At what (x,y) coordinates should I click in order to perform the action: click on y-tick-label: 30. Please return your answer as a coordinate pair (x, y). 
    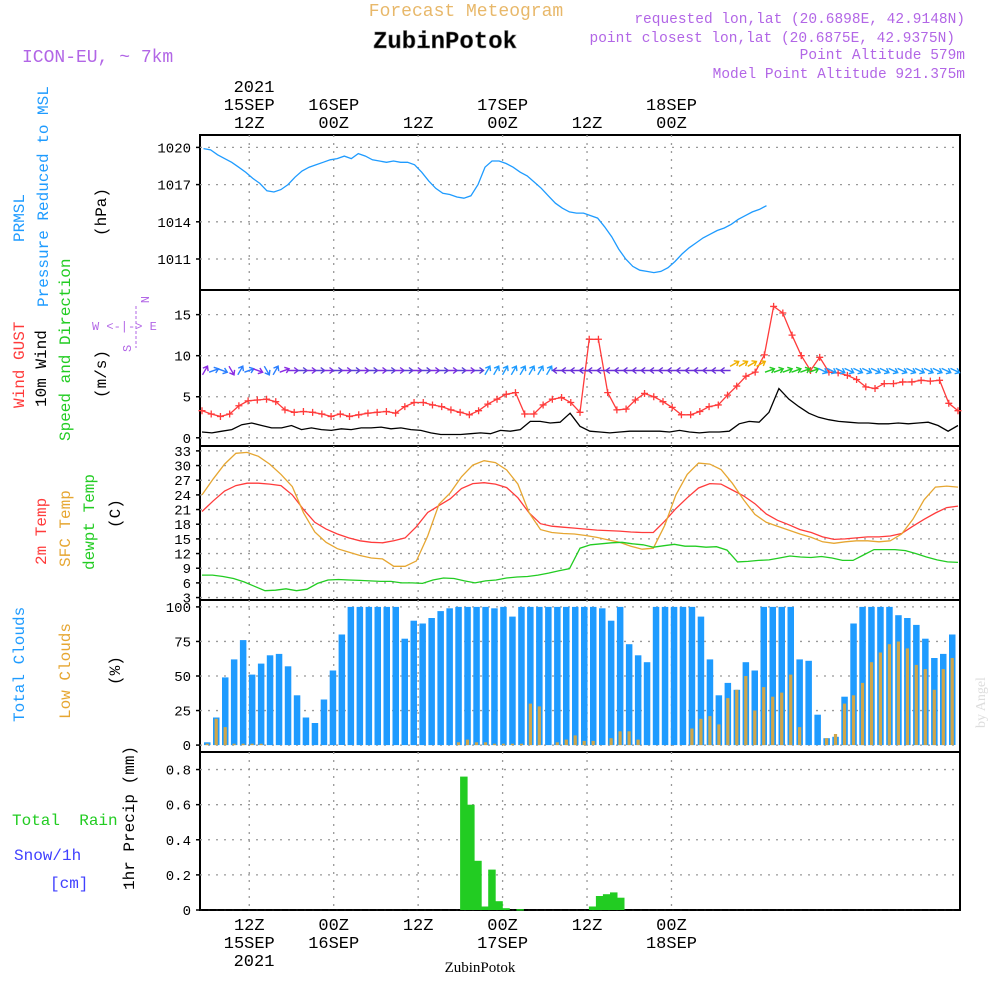
    Looking at the image, I should click on (182, 468).